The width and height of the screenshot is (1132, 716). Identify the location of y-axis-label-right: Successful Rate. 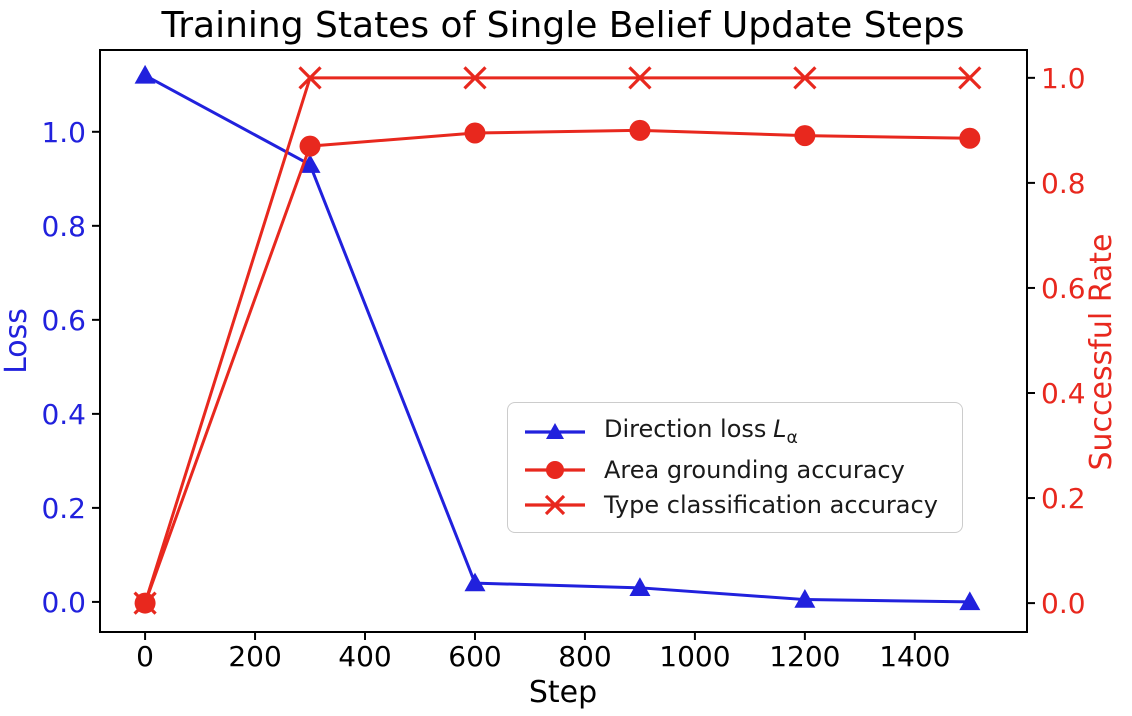
(1101, 352).